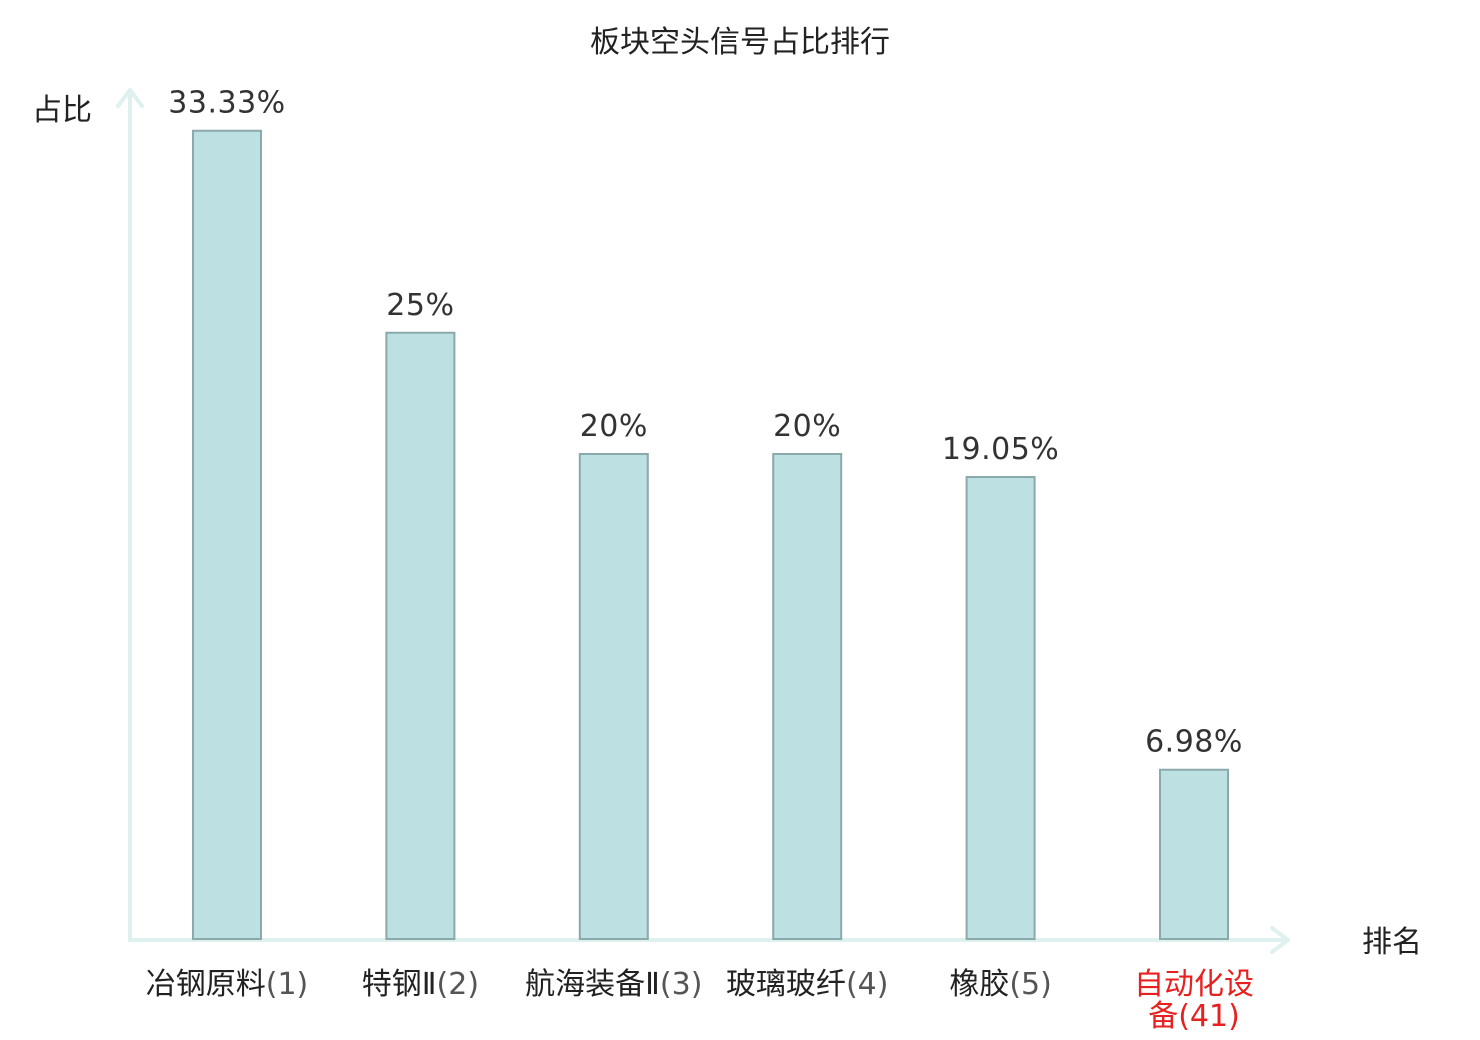  Describe the element at coordinates (614, 426) in the screenshot. I see `value-label-3: 20%` at that location.